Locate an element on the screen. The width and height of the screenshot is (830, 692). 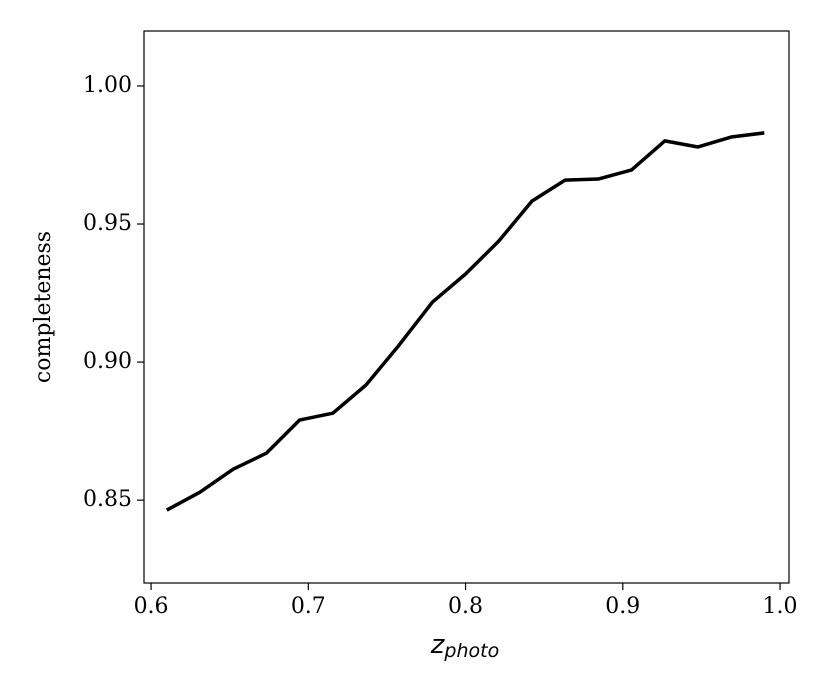
y-tick-label: 0.90 is located at coordinates (107, 361).